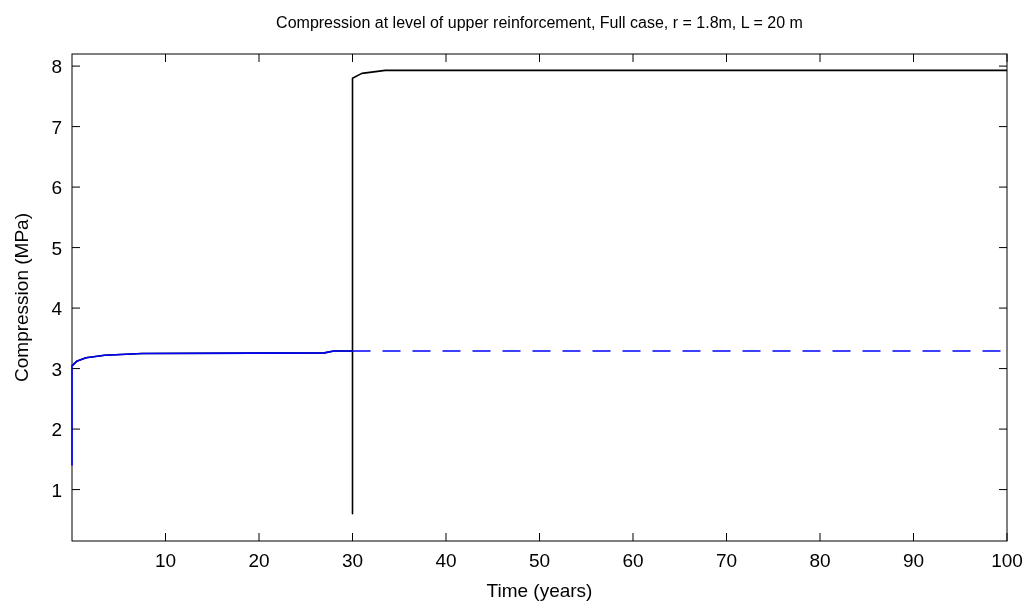 This screenshot has width=1035, height=609. Describe the element at coordinates (56, 127) in the screenshot. I see `y-tick-label: 7` at that location.